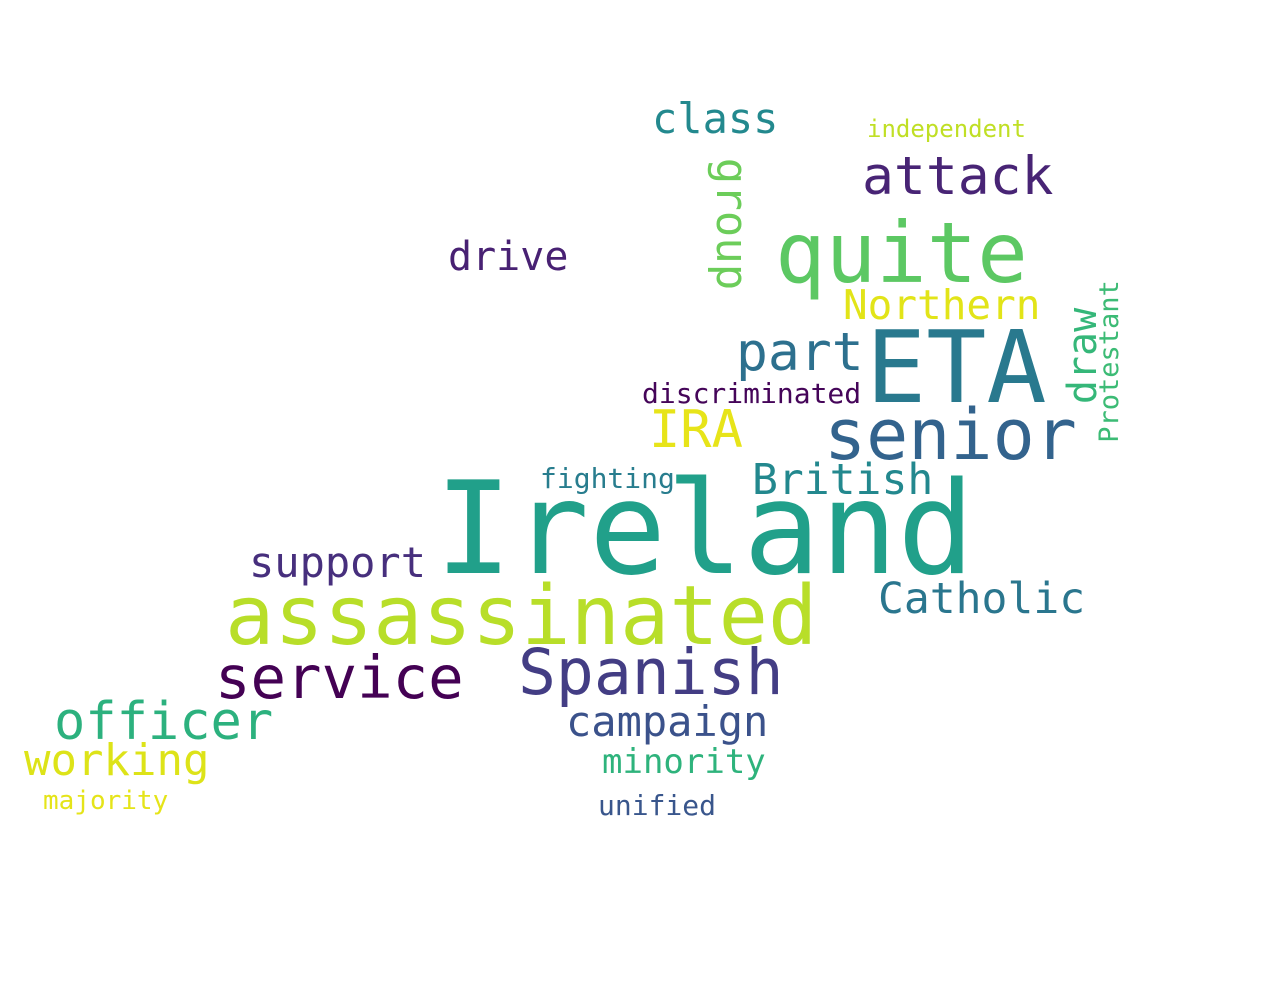  Describe the element at coordinates (164, 722) in the screenshot. I see `word-officer: officer` at that location.